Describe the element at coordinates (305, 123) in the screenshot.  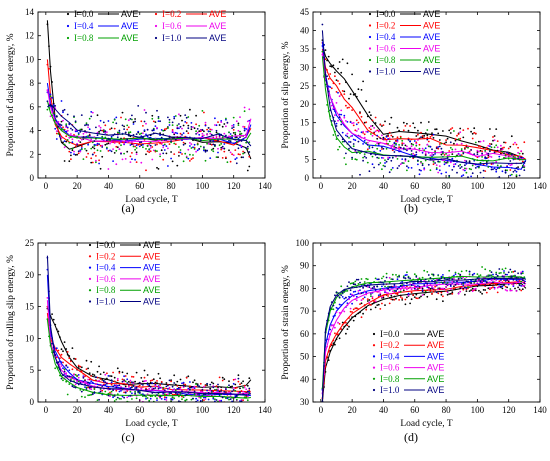
I see `y-tick-label: 15` at that location.